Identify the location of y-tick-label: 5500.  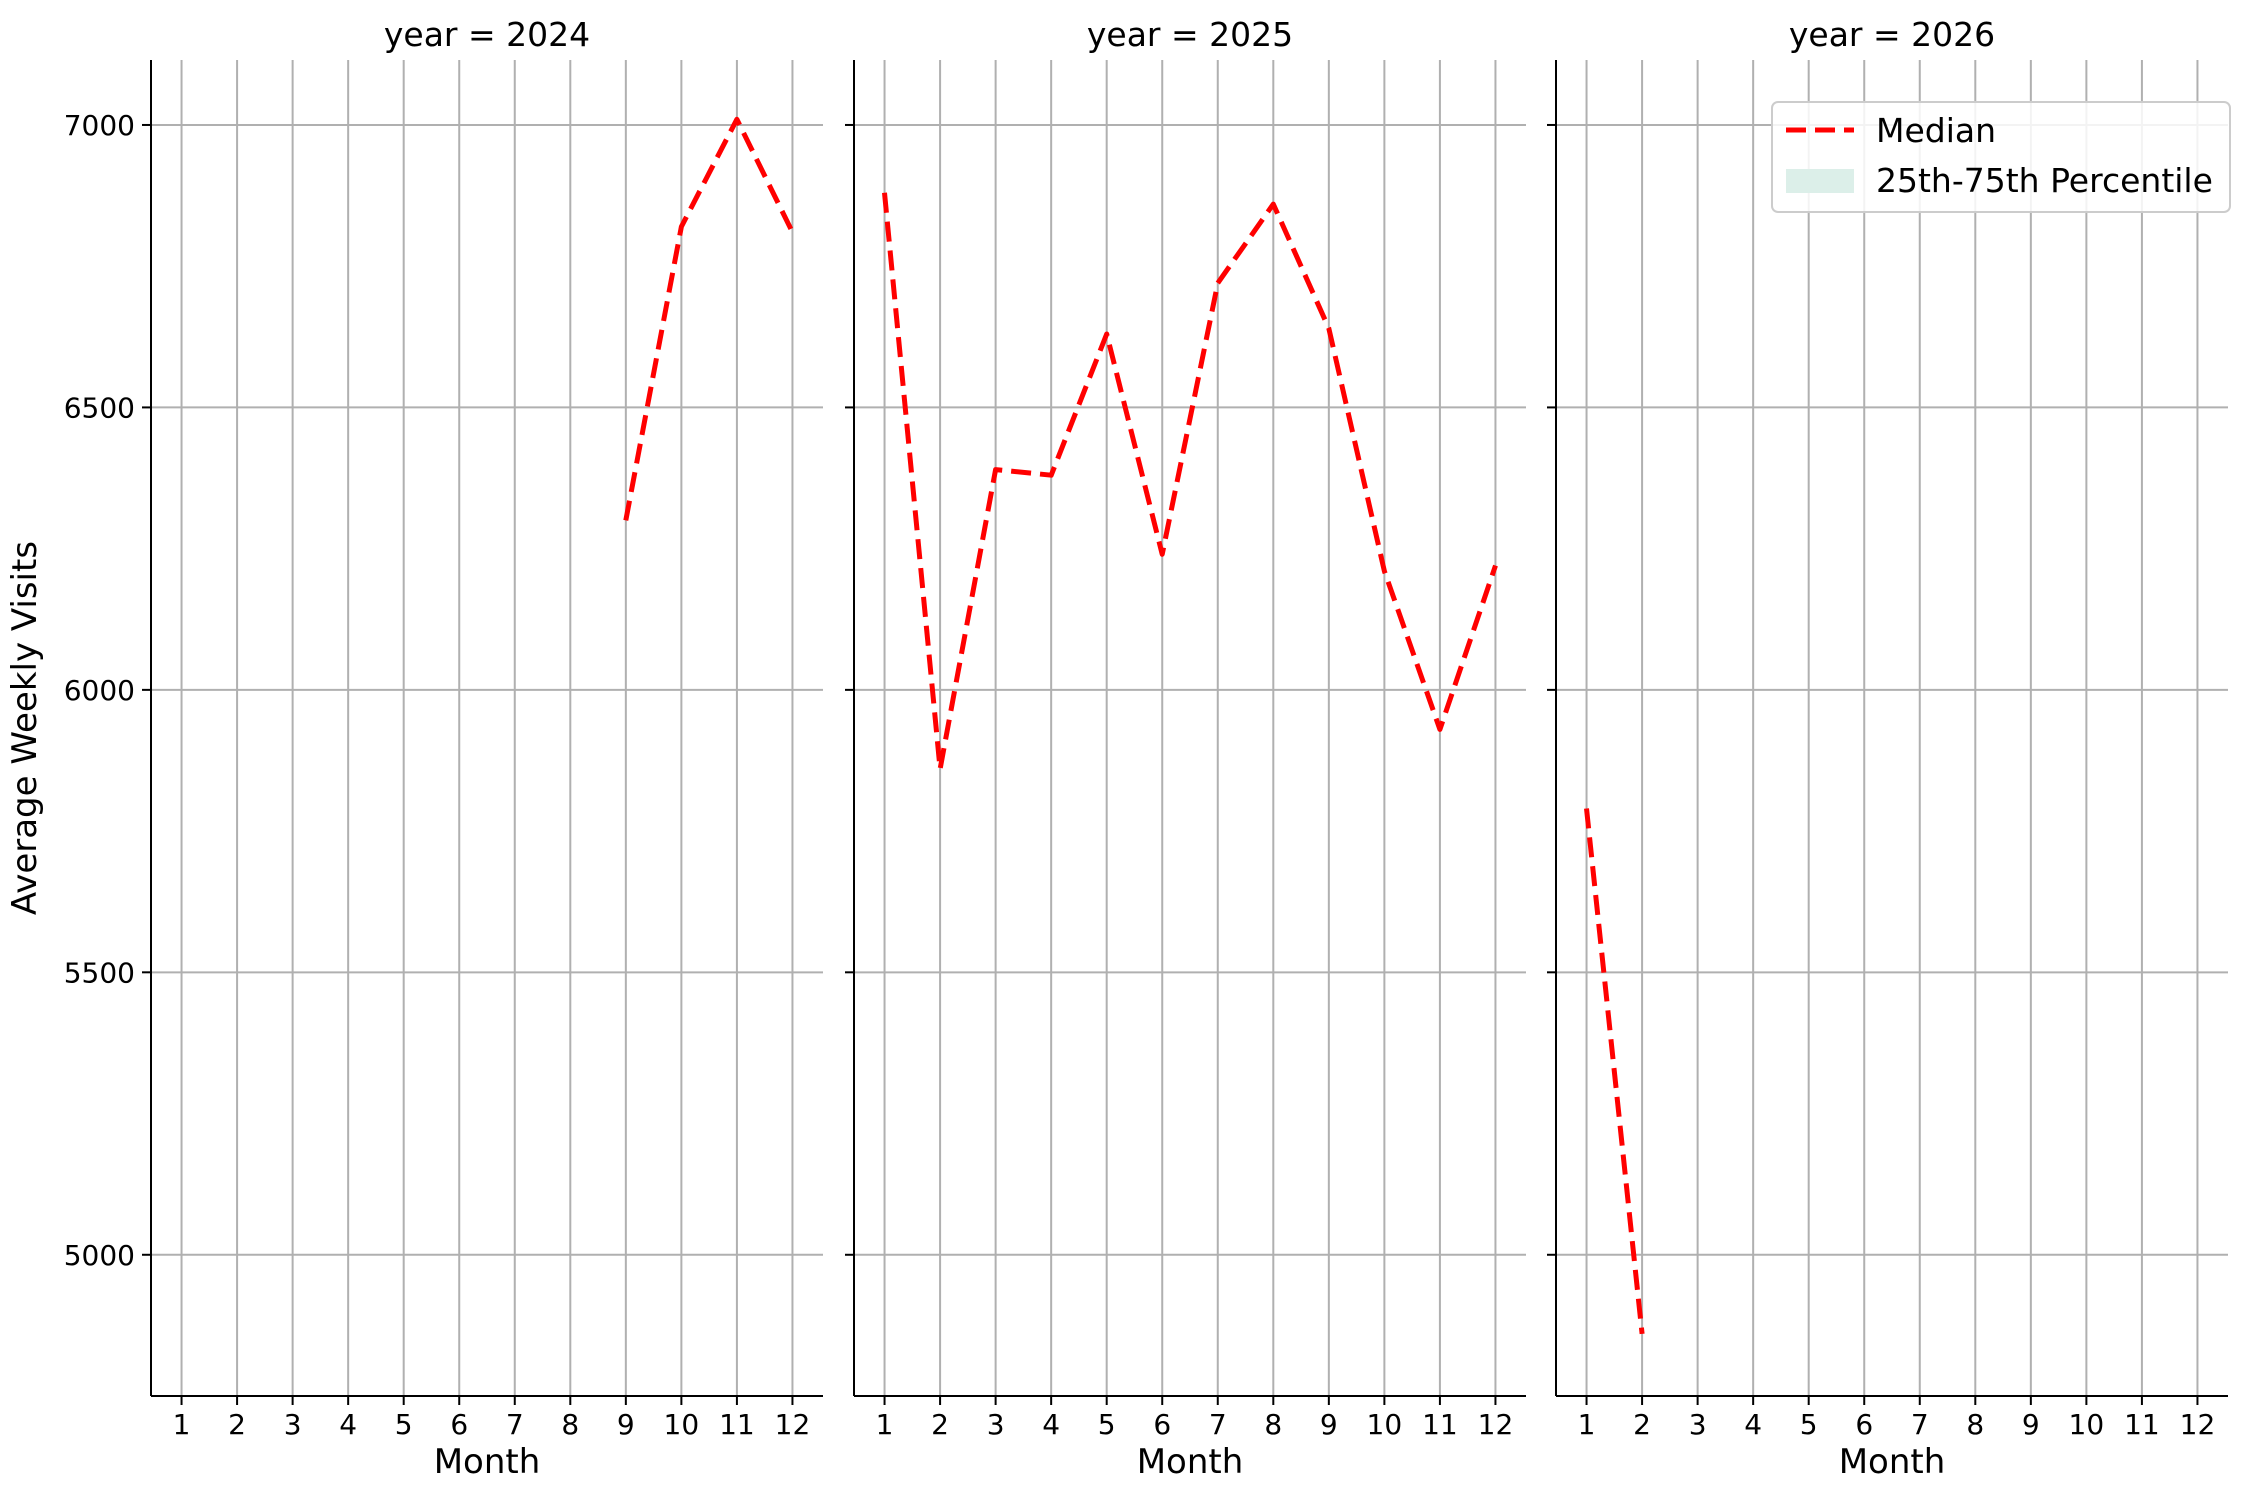
(99, 972).